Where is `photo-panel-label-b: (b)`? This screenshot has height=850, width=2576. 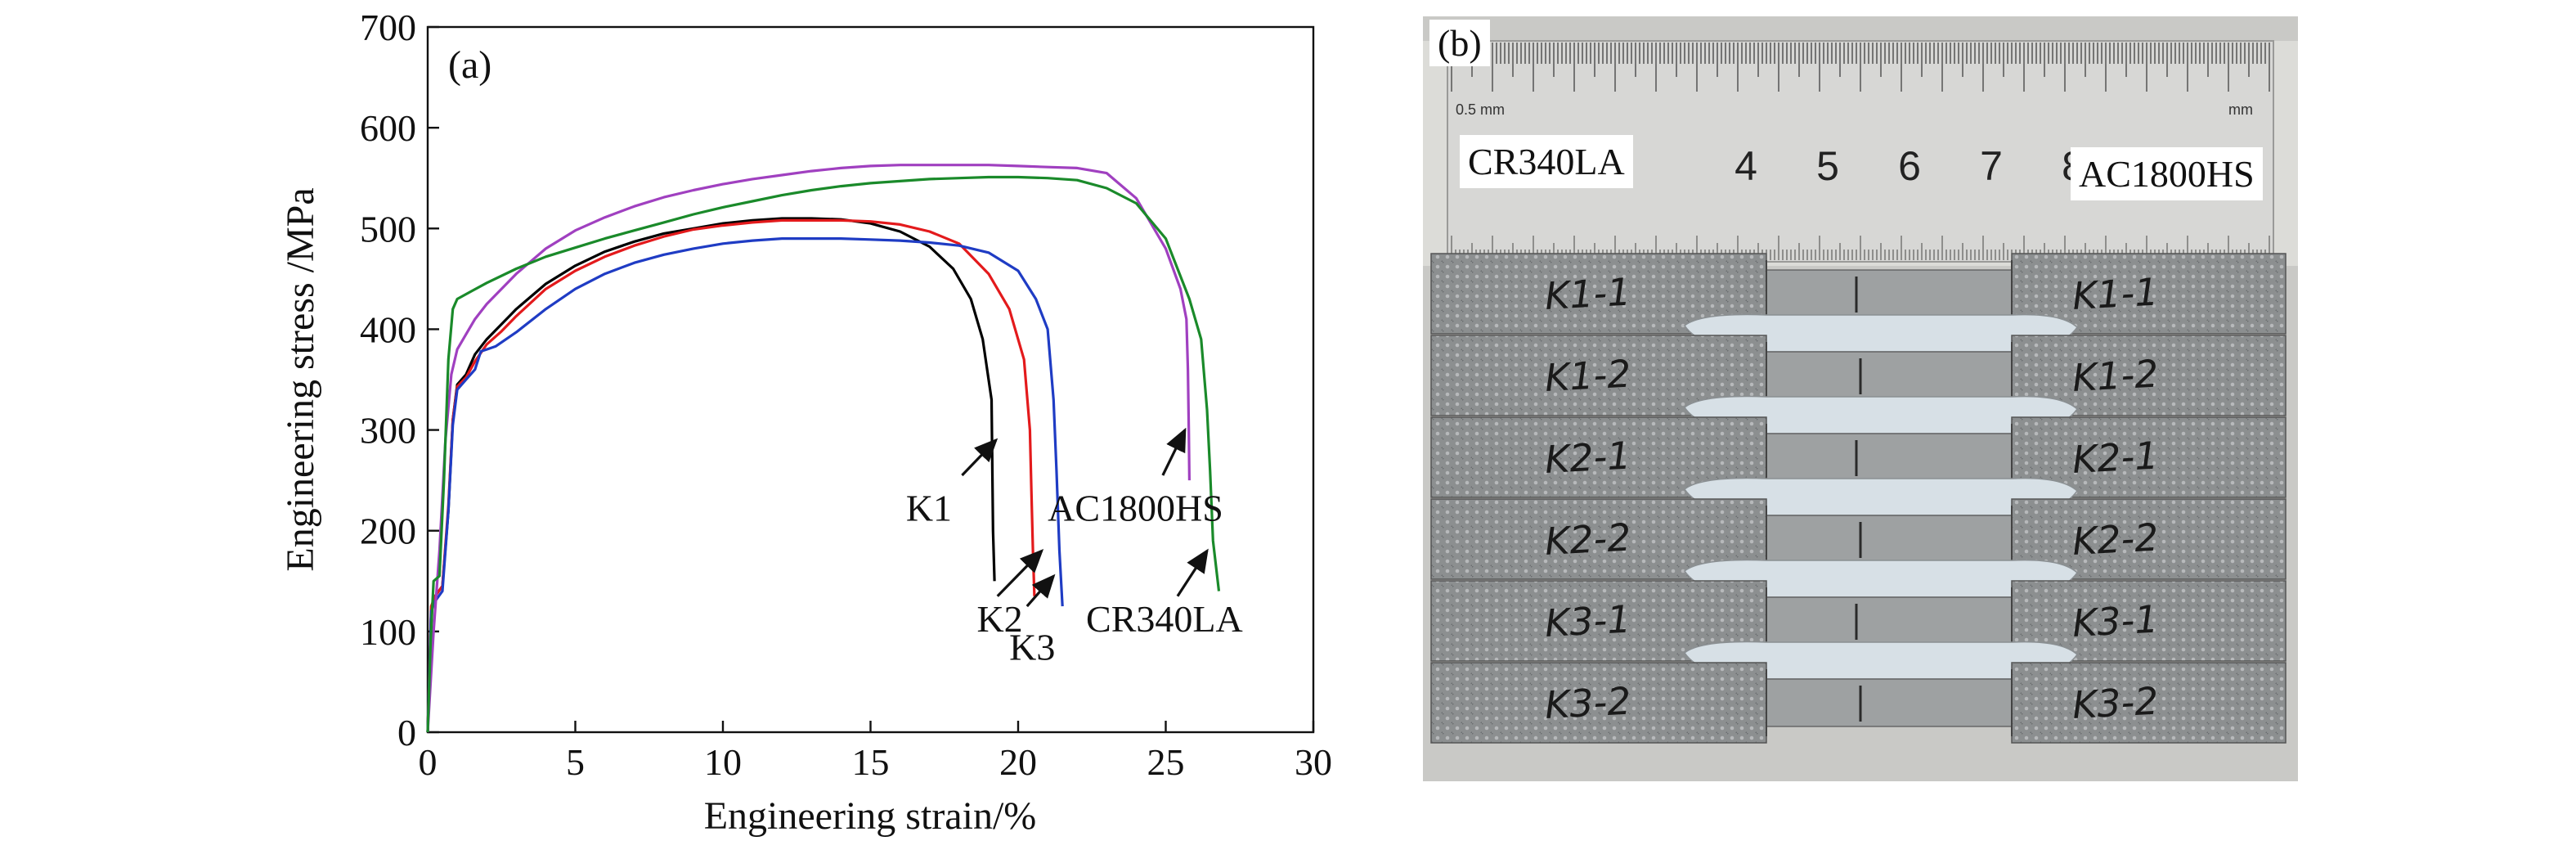 photo-panel-label-b: (b) is located at coordinates (1459, 43).